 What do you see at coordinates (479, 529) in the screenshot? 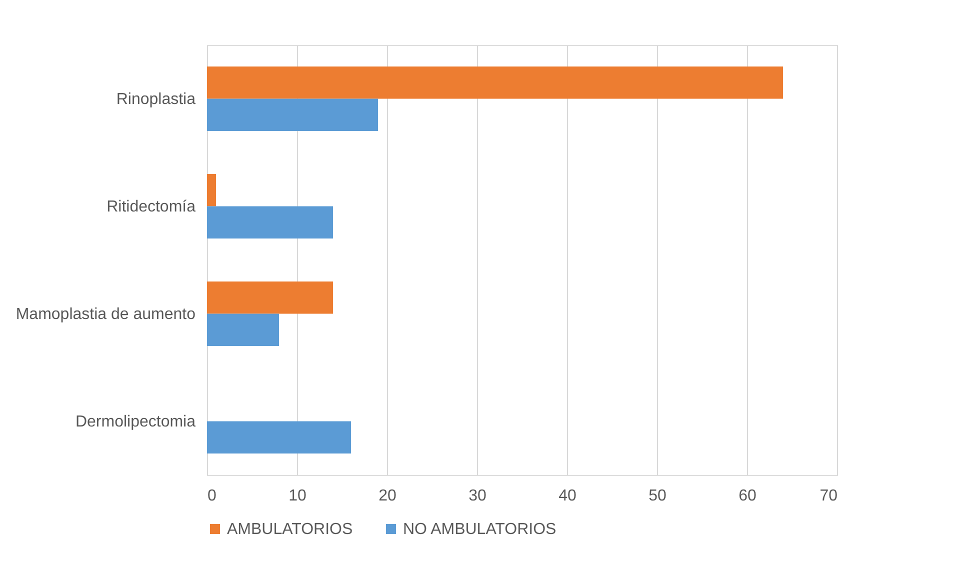
I see `legend-label: NO AMBULATORIOS` at bounding box center [479, 529].